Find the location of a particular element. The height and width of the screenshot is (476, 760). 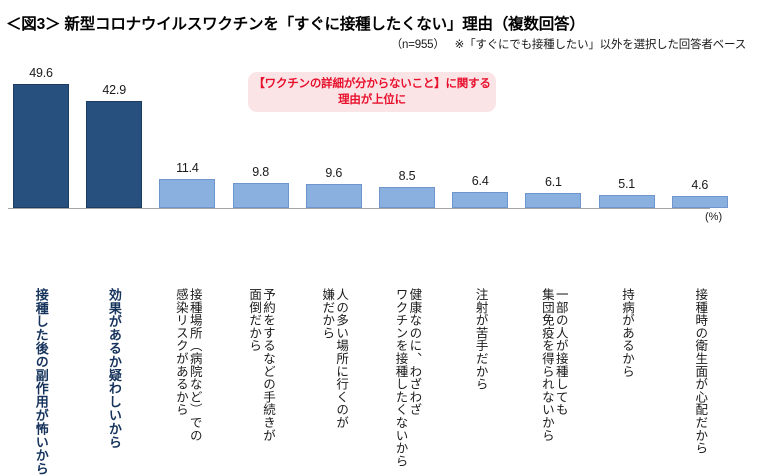

bar-value-label: 49.6 is located at coordinates (41, 73).